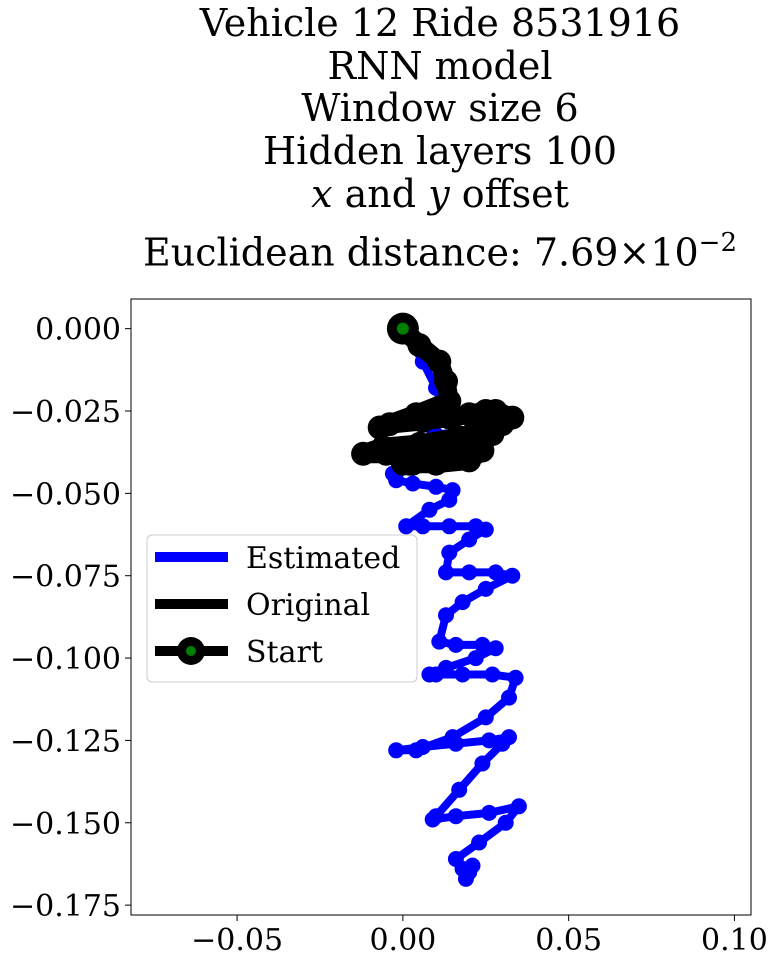 The width and height of the screenshot is (773, 962). I want to click on legend-start-label: Start, so click(284, 652).